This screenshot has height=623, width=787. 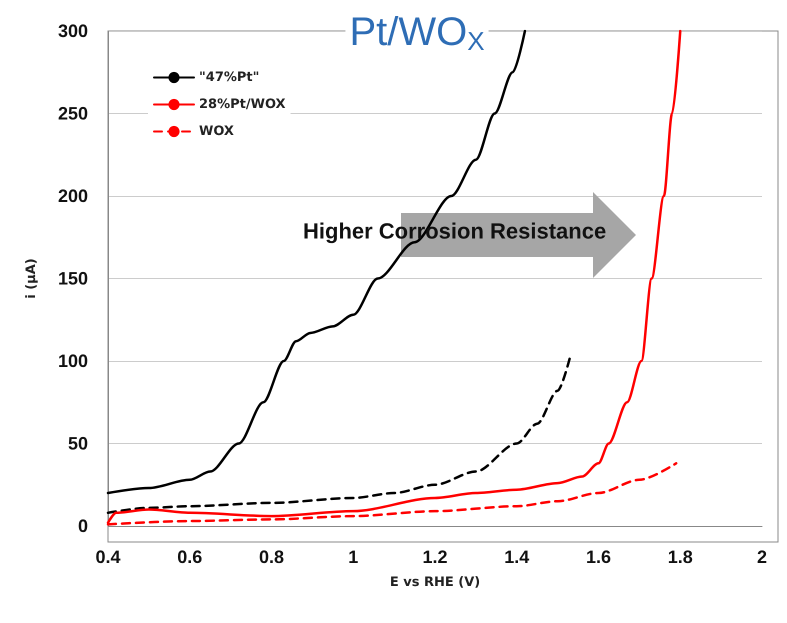 What do you see at coordinates (435, 582) in the screenshot?
I see `x-axis-title: E vs RHE (V)` at bounding box center [435, 582].